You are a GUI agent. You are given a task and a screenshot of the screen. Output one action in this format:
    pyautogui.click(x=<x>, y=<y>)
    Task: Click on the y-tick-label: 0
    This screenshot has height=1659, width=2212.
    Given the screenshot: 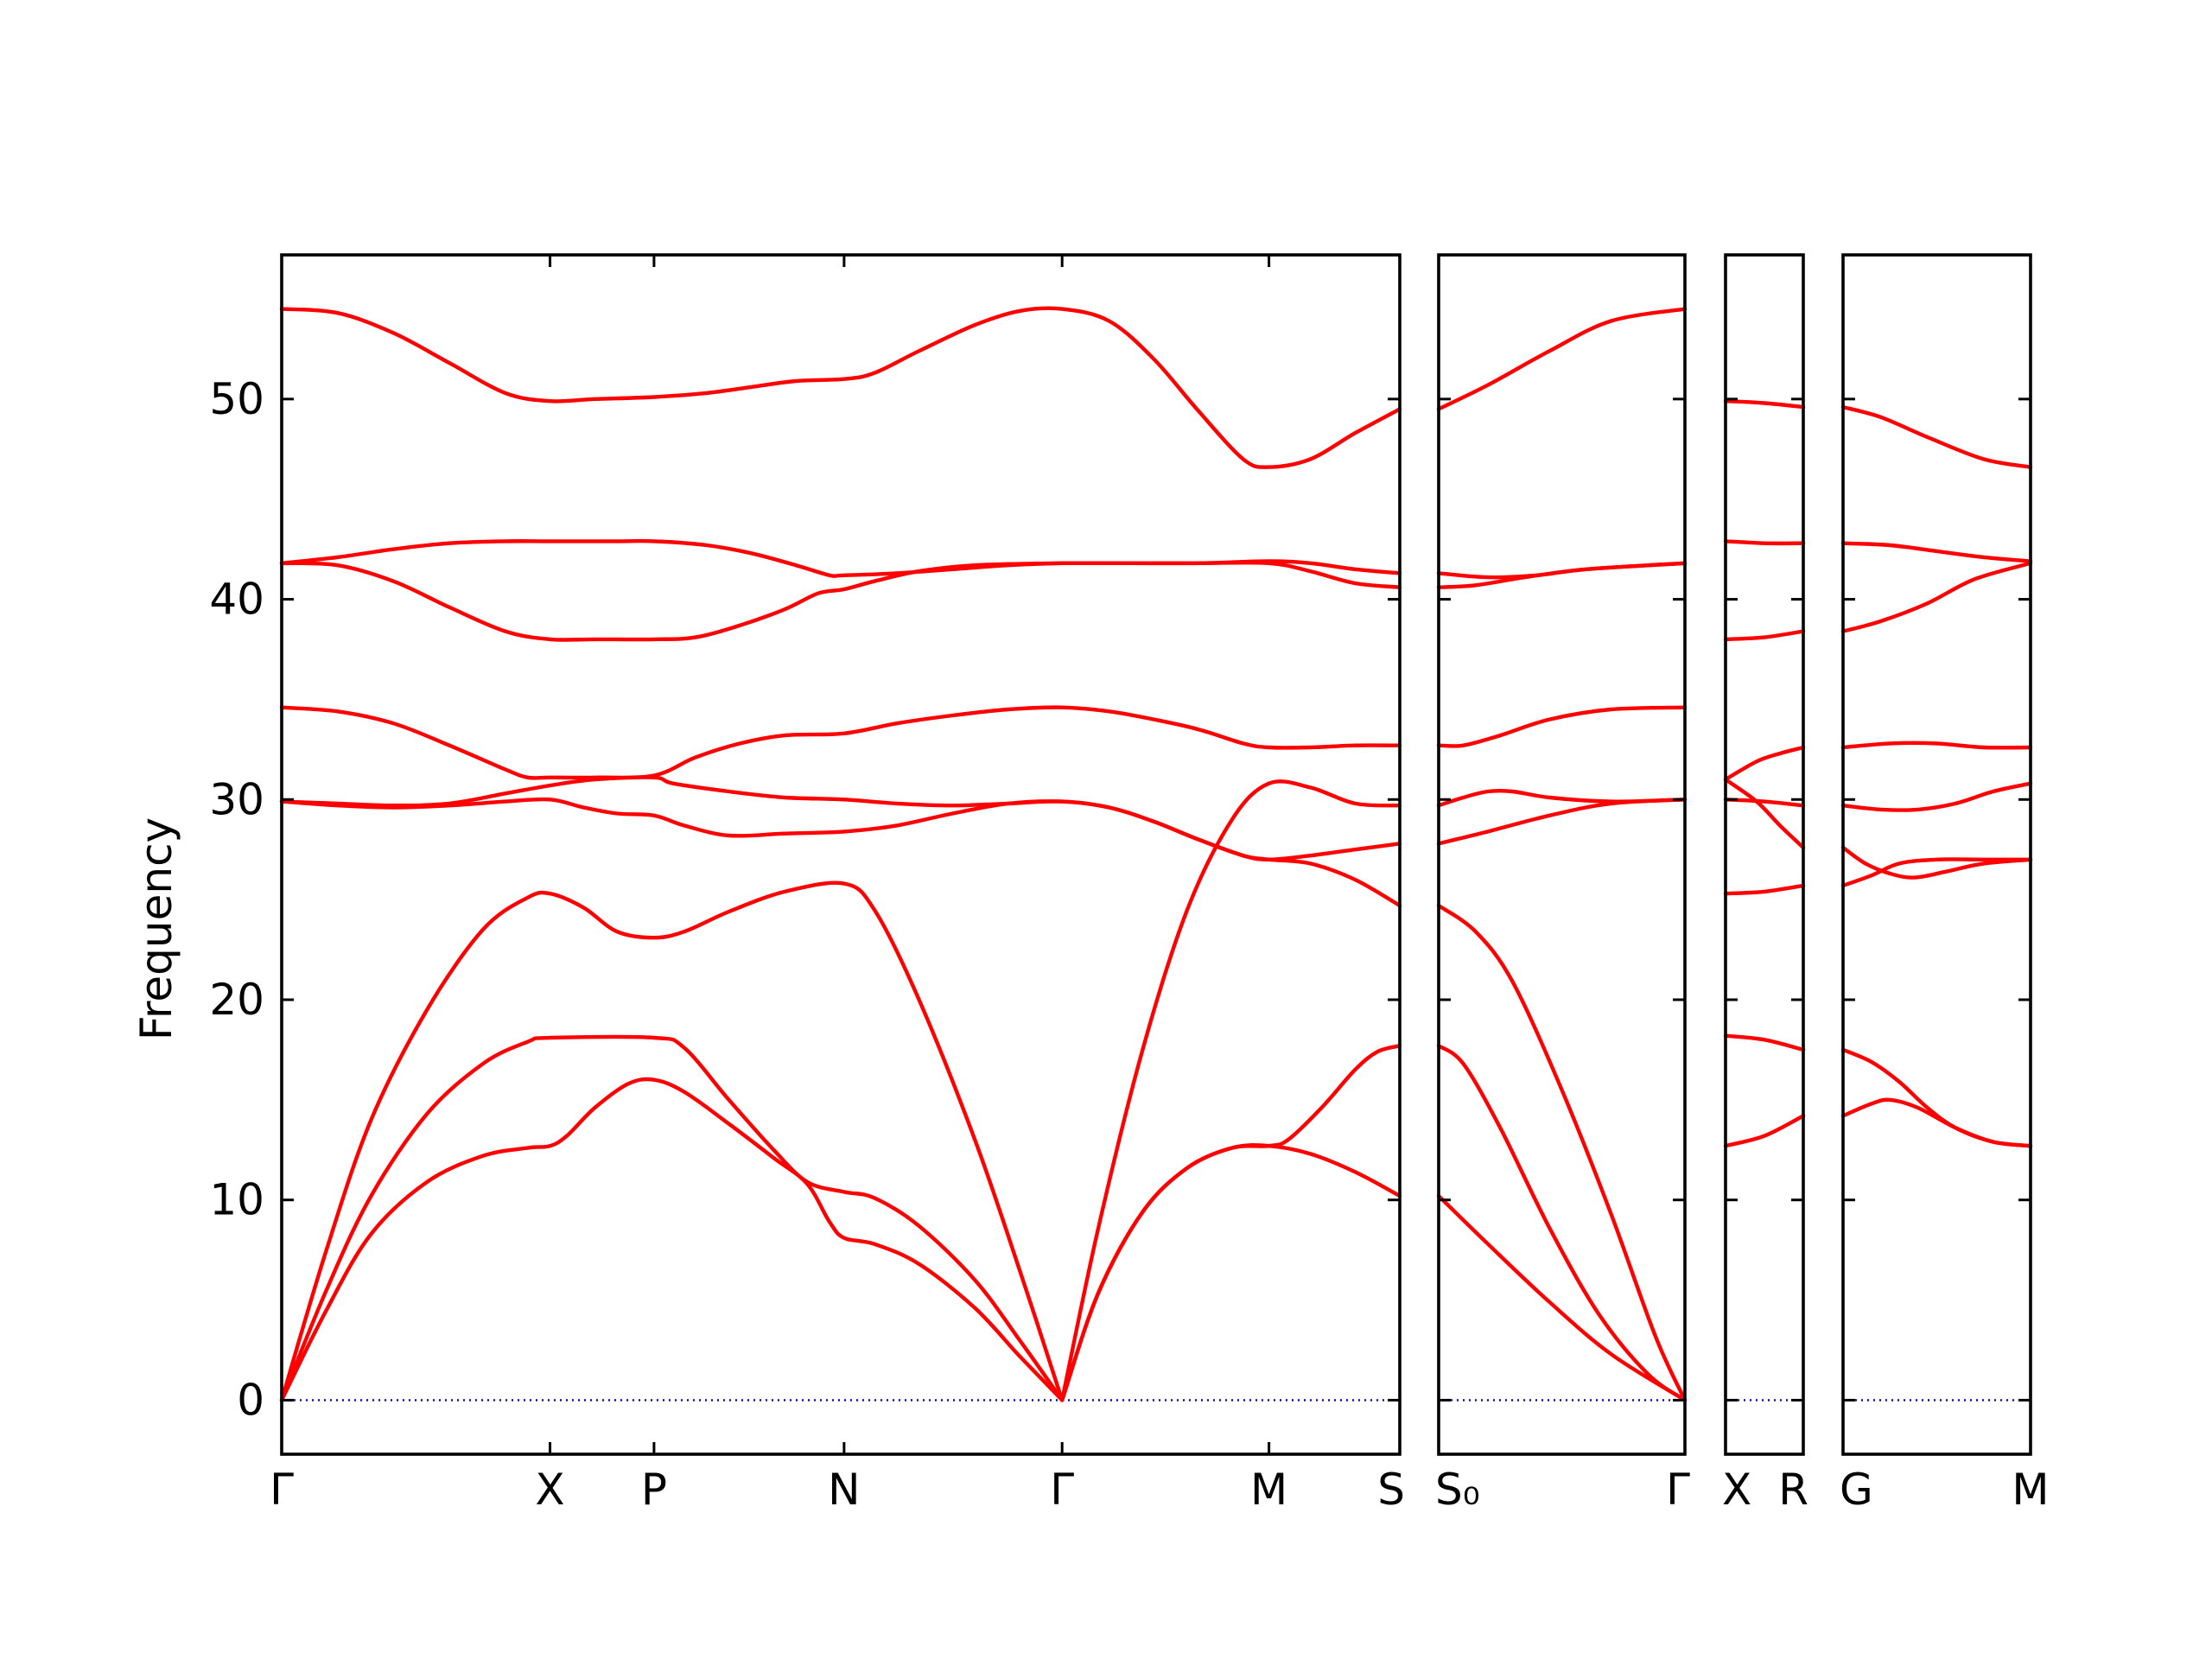 What is the action you would take?
    pyautogui.click(x=250, y=1400)
    